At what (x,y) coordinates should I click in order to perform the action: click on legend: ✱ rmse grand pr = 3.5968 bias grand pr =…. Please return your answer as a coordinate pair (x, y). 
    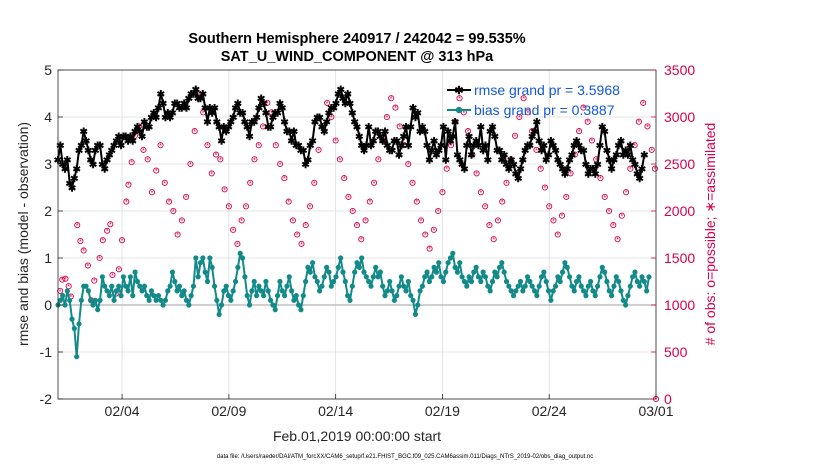
    Looking at the image, I should click on (533, 100).